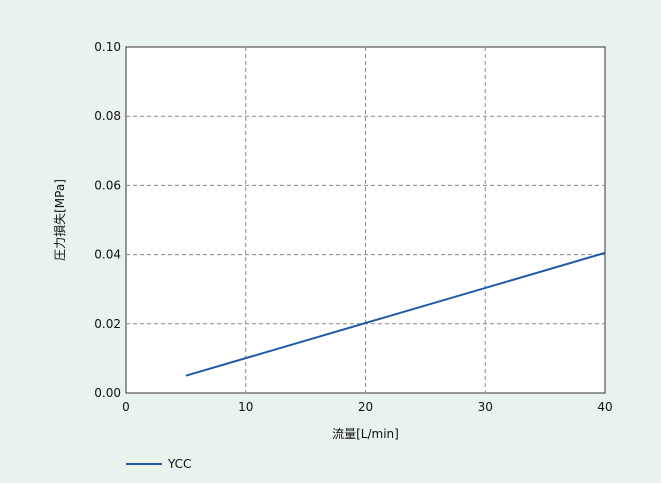 This screenshot has height=483, width=661. I want to click on y-axis-title: 圧力損失[MPa], so click(59, 220).